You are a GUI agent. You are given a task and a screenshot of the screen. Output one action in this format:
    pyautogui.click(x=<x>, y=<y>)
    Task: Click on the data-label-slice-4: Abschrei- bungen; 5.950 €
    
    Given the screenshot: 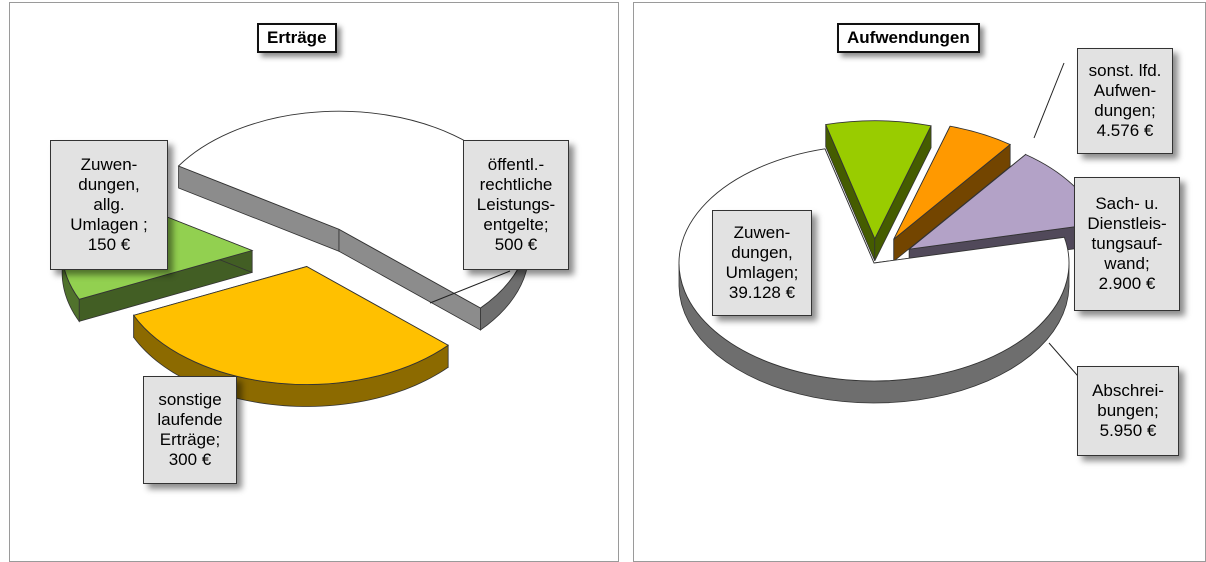 What is the action you would take?
    pyautogui.click(x=1128, y=411)
    